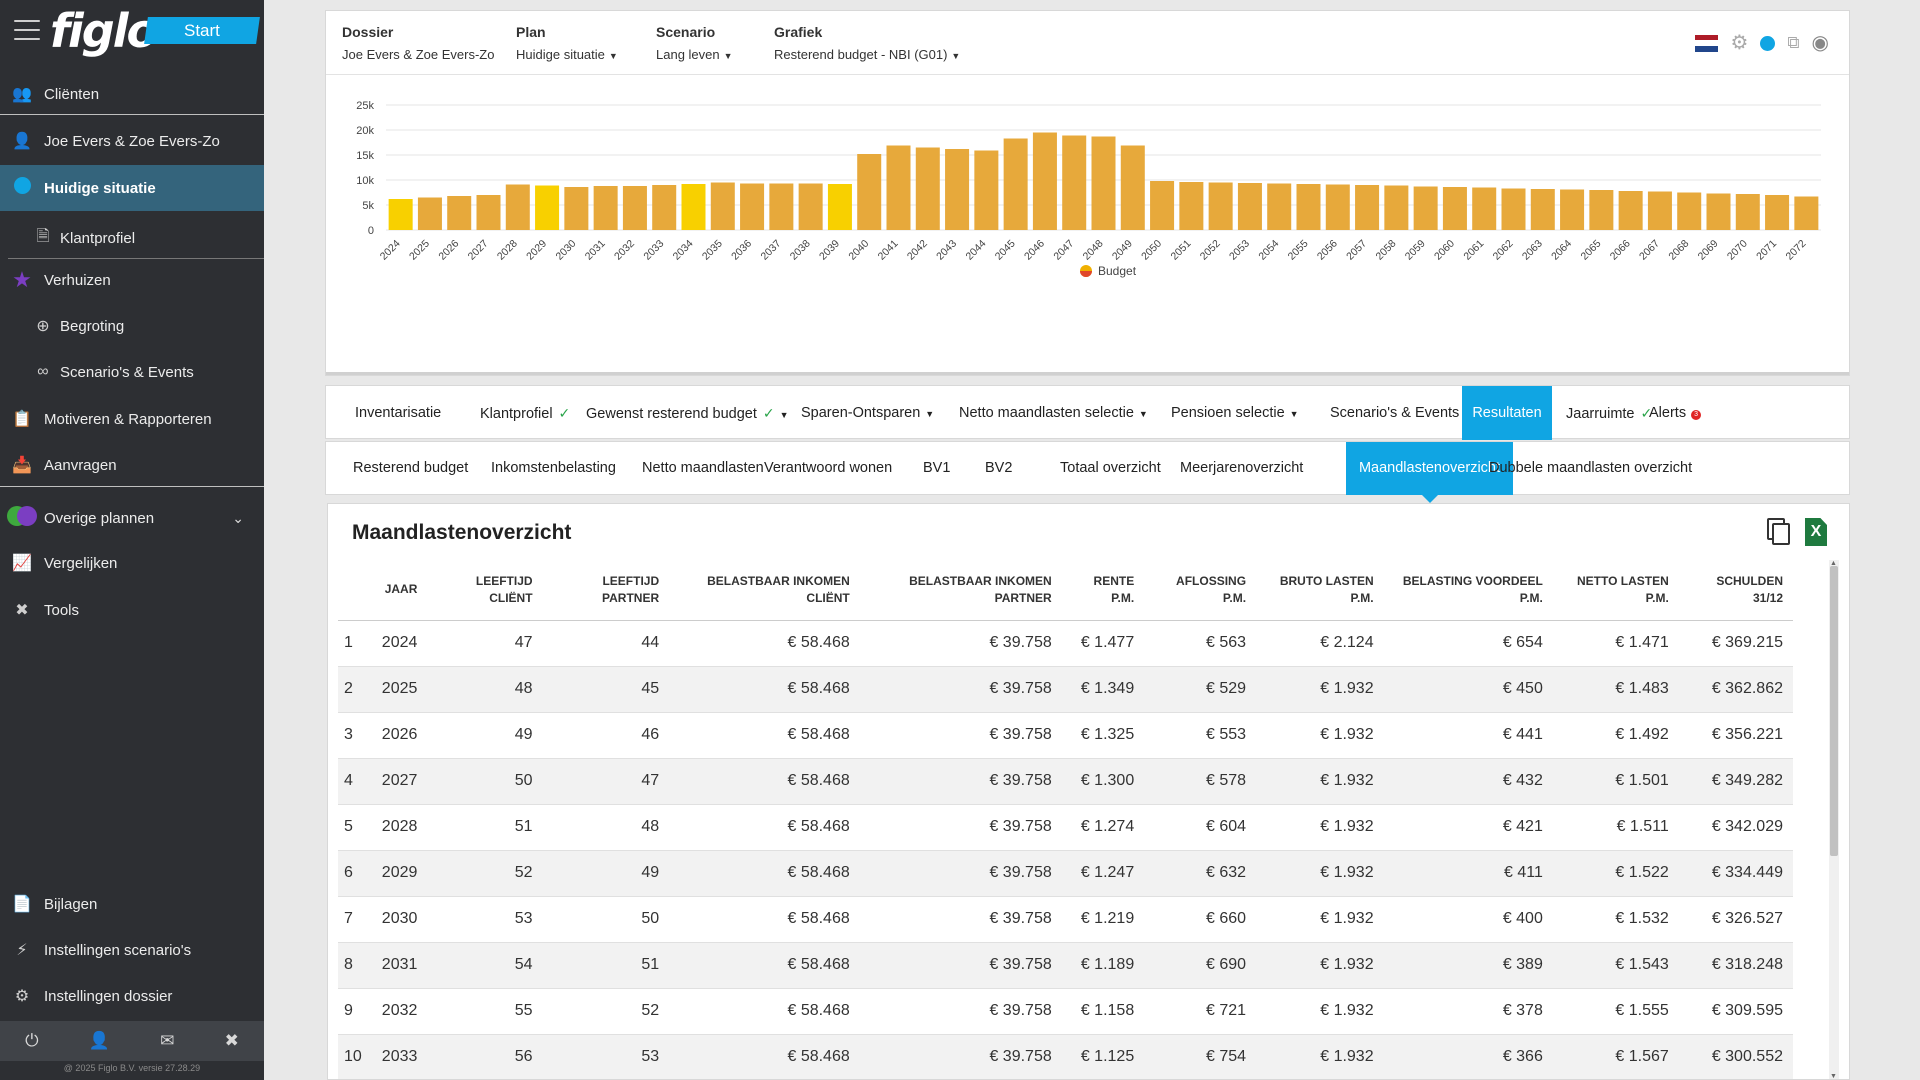 The height and width of the screenshot is (1080, 1920). I want to click on table-cell: € 1.471, so click(1615, 643).